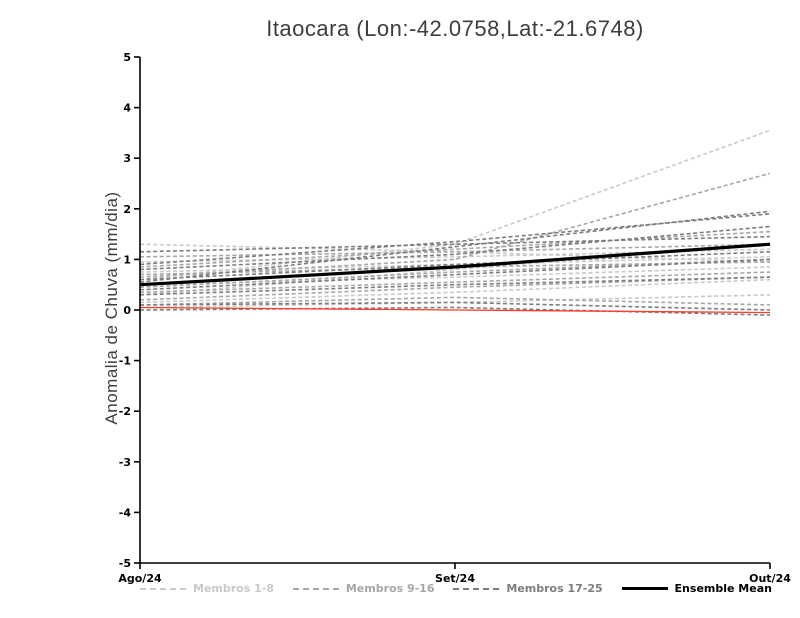  What do you see at coordinates (455, 578) in the screenshot?
I see `x-tick-label: Set/24` at bounding box center [455, 578].